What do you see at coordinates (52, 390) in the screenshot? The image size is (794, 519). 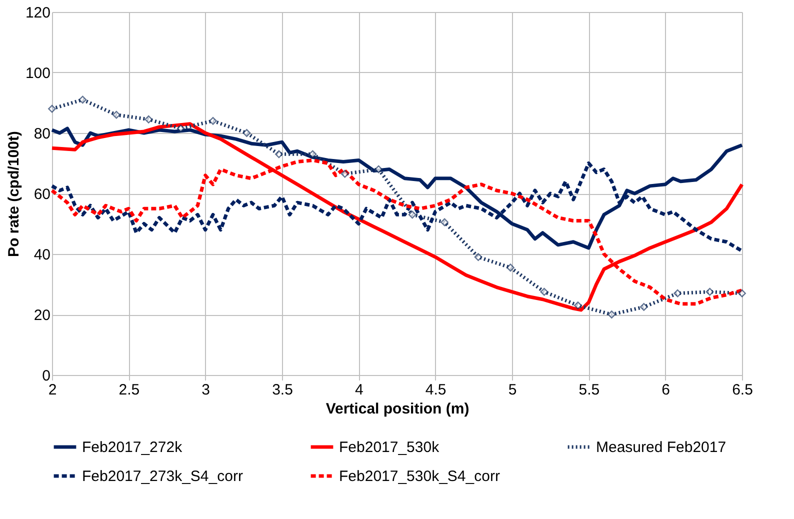 I see `x-tick-label: 2` at bounding box center [52, 390].